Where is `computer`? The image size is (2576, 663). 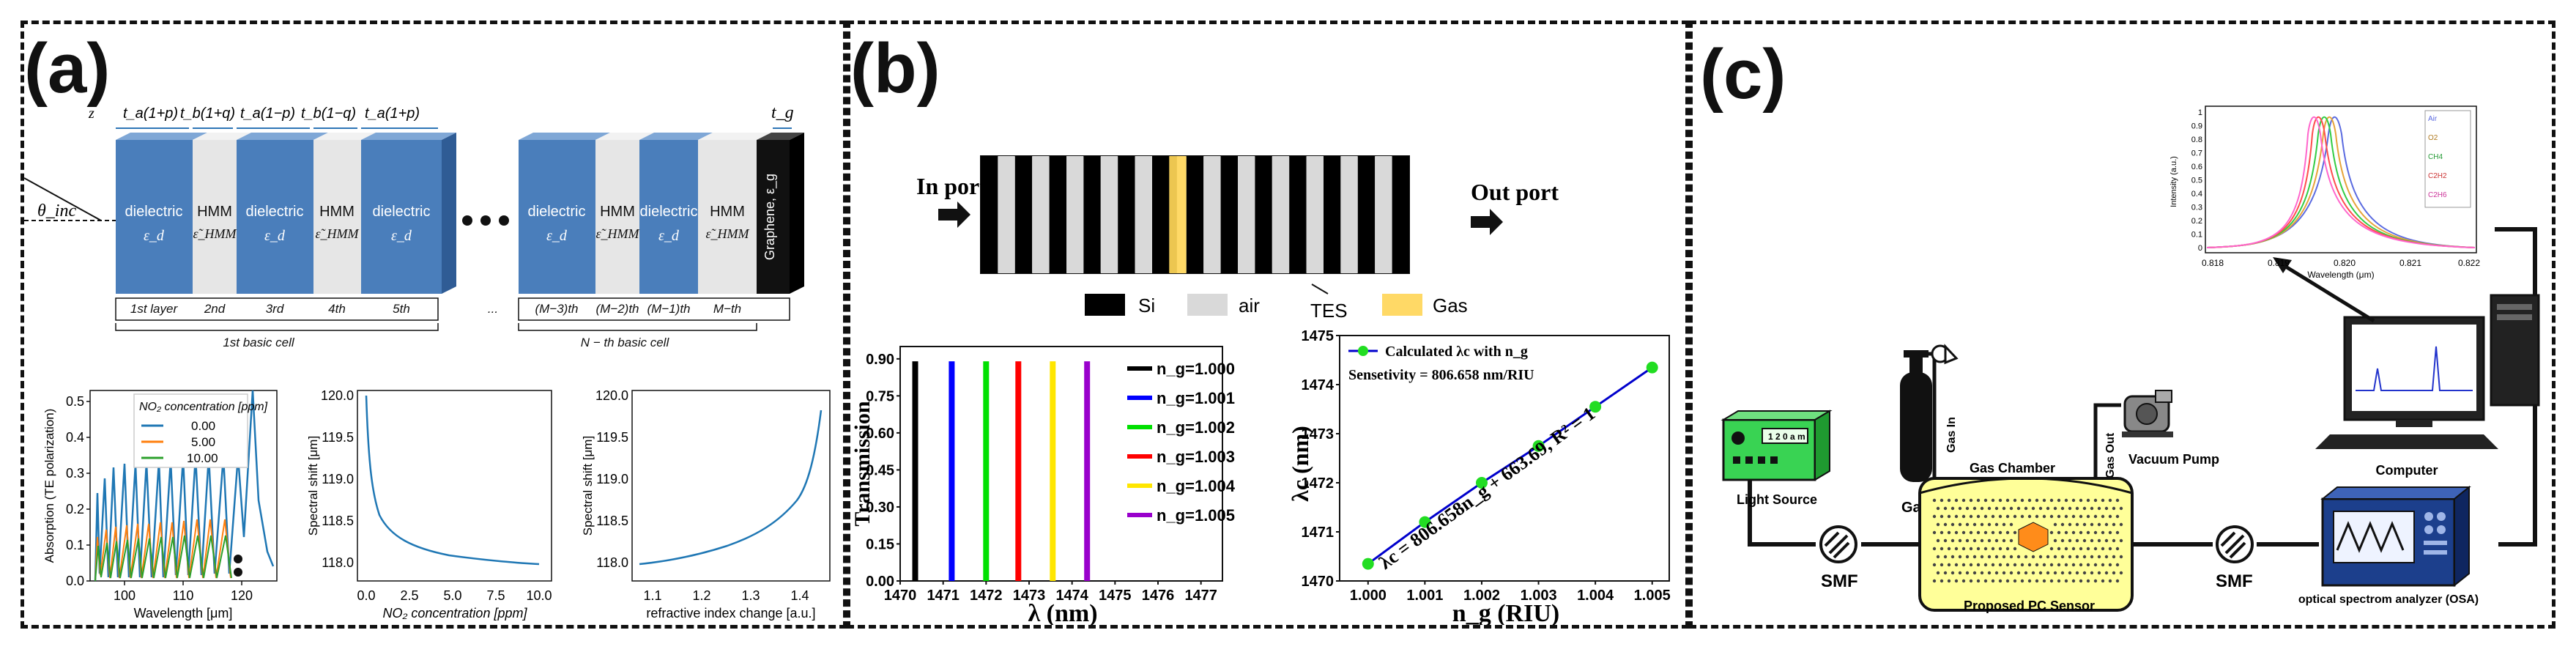 computer is located at coordinates (2427, 371).